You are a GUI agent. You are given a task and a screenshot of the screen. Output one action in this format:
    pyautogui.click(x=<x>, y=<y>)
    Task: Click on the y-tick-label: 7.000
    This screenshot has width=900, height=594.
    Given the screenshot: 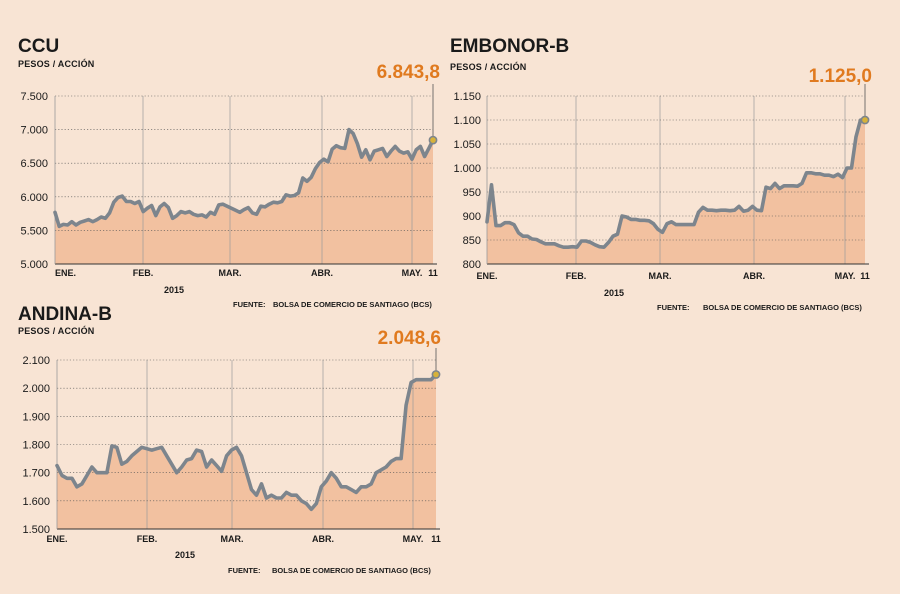 What is the action you would take?
    pyautogui.click(x=34, y=131)
    